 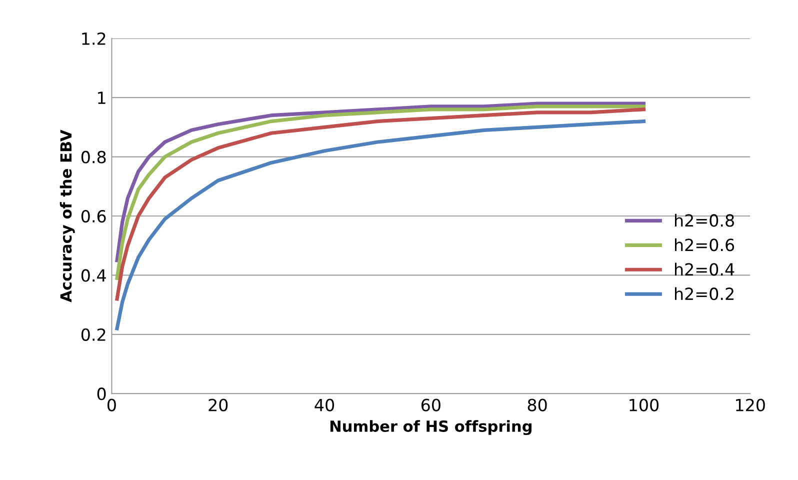 What do you see at coordinates (93, 216) in the screenshot?
I see `y-tick-label: 0.6` at bounding box center [93, 216].